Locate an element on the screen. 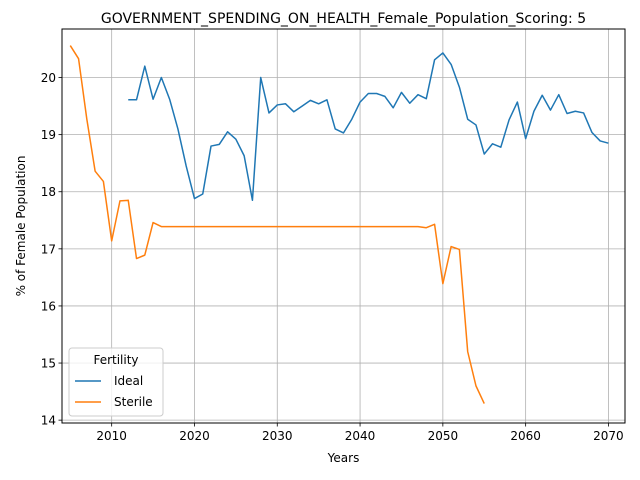 The height and width of the screenshot is (480, 640). legend-label-sterile: Sterile is located at coordinates (133, 402).